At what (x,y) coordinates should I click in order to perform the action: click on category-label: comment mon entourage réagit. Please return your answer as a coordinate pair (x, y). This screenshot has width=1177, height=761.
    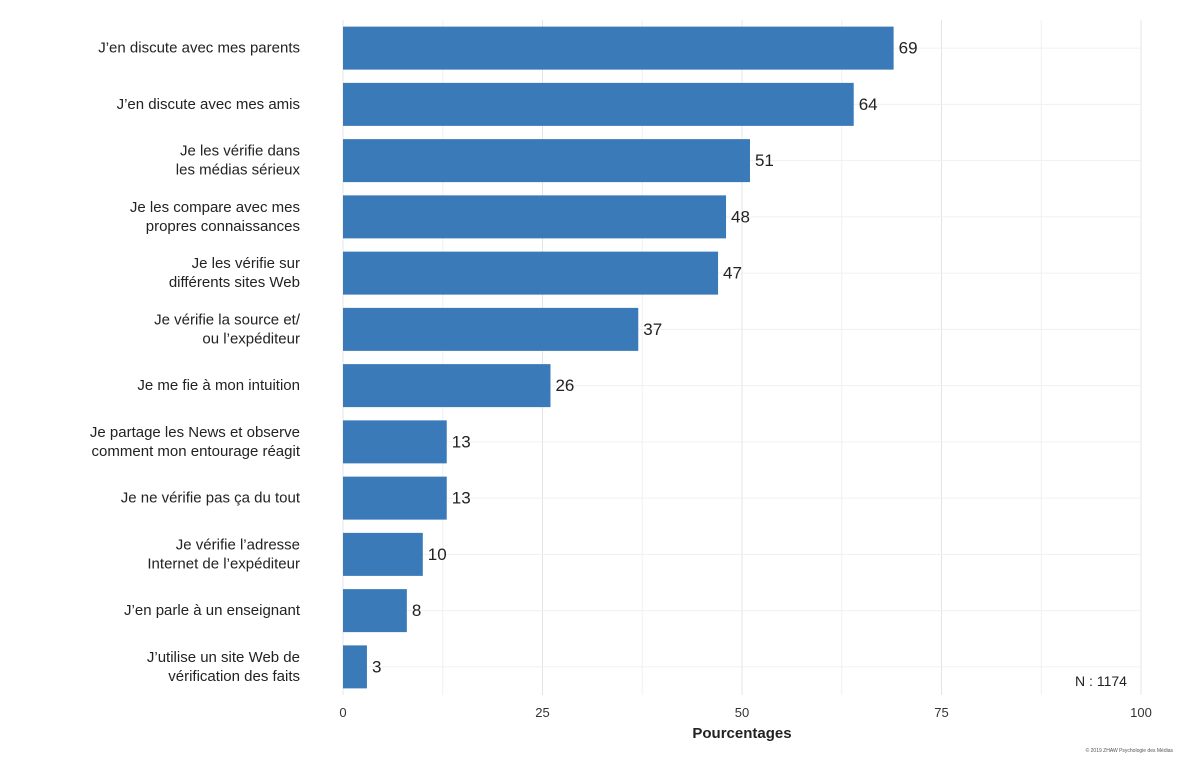
    Looking at the image, I should click on (196, 451).